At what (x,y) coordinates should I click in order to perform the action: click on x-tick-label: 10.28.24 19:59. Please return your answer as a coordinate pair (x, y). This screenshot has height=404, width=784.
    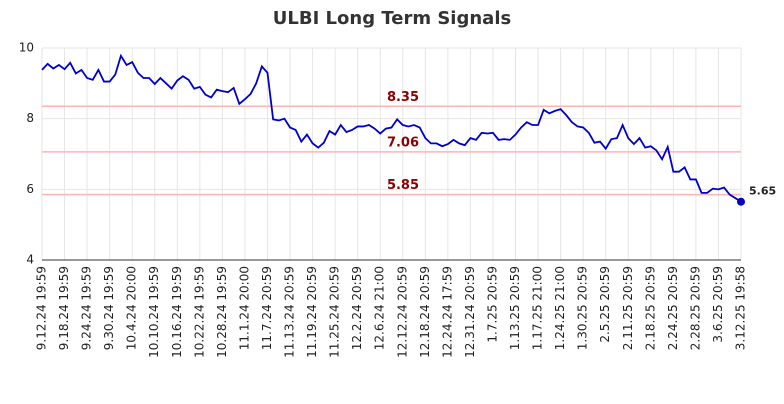
    Looking at the image, I should click on (222, 312).